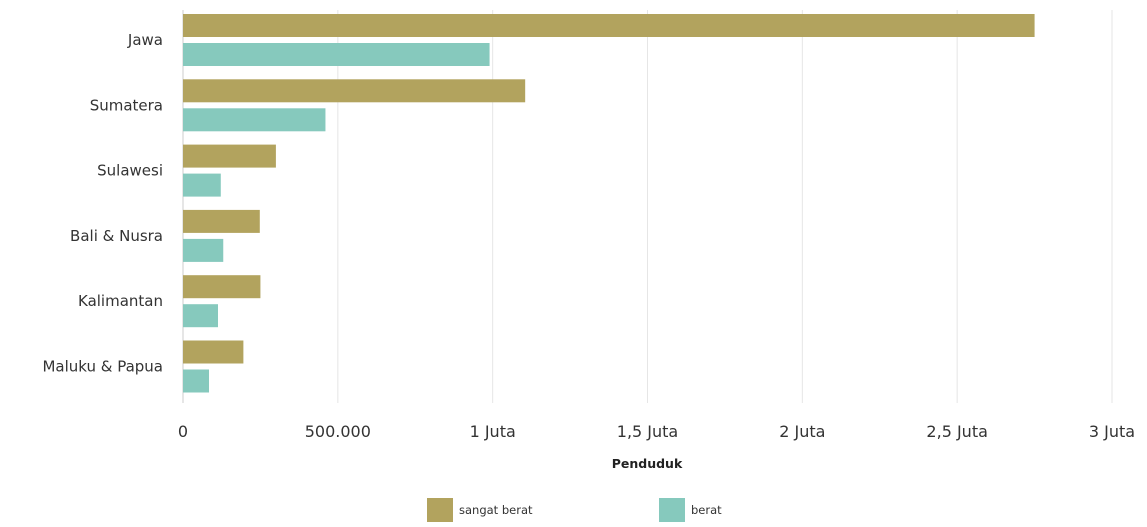 This screenshot has width=1147, height=527. What do you see at coordinates (706, 510) in the screenshot?
I see `legend-label: berat` at bounding box center [706, 510].